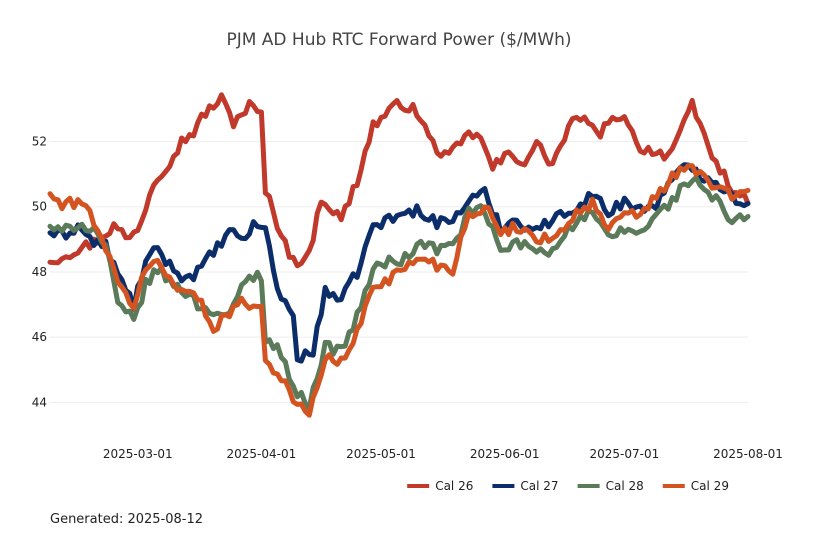 Image resolution: width=818 pixels, height=545 pixels. What do you see at coordinates (624, 454) in the screenshot?
I see `x-tick-label: 2025-07-01` at bounding box center [624, 454].